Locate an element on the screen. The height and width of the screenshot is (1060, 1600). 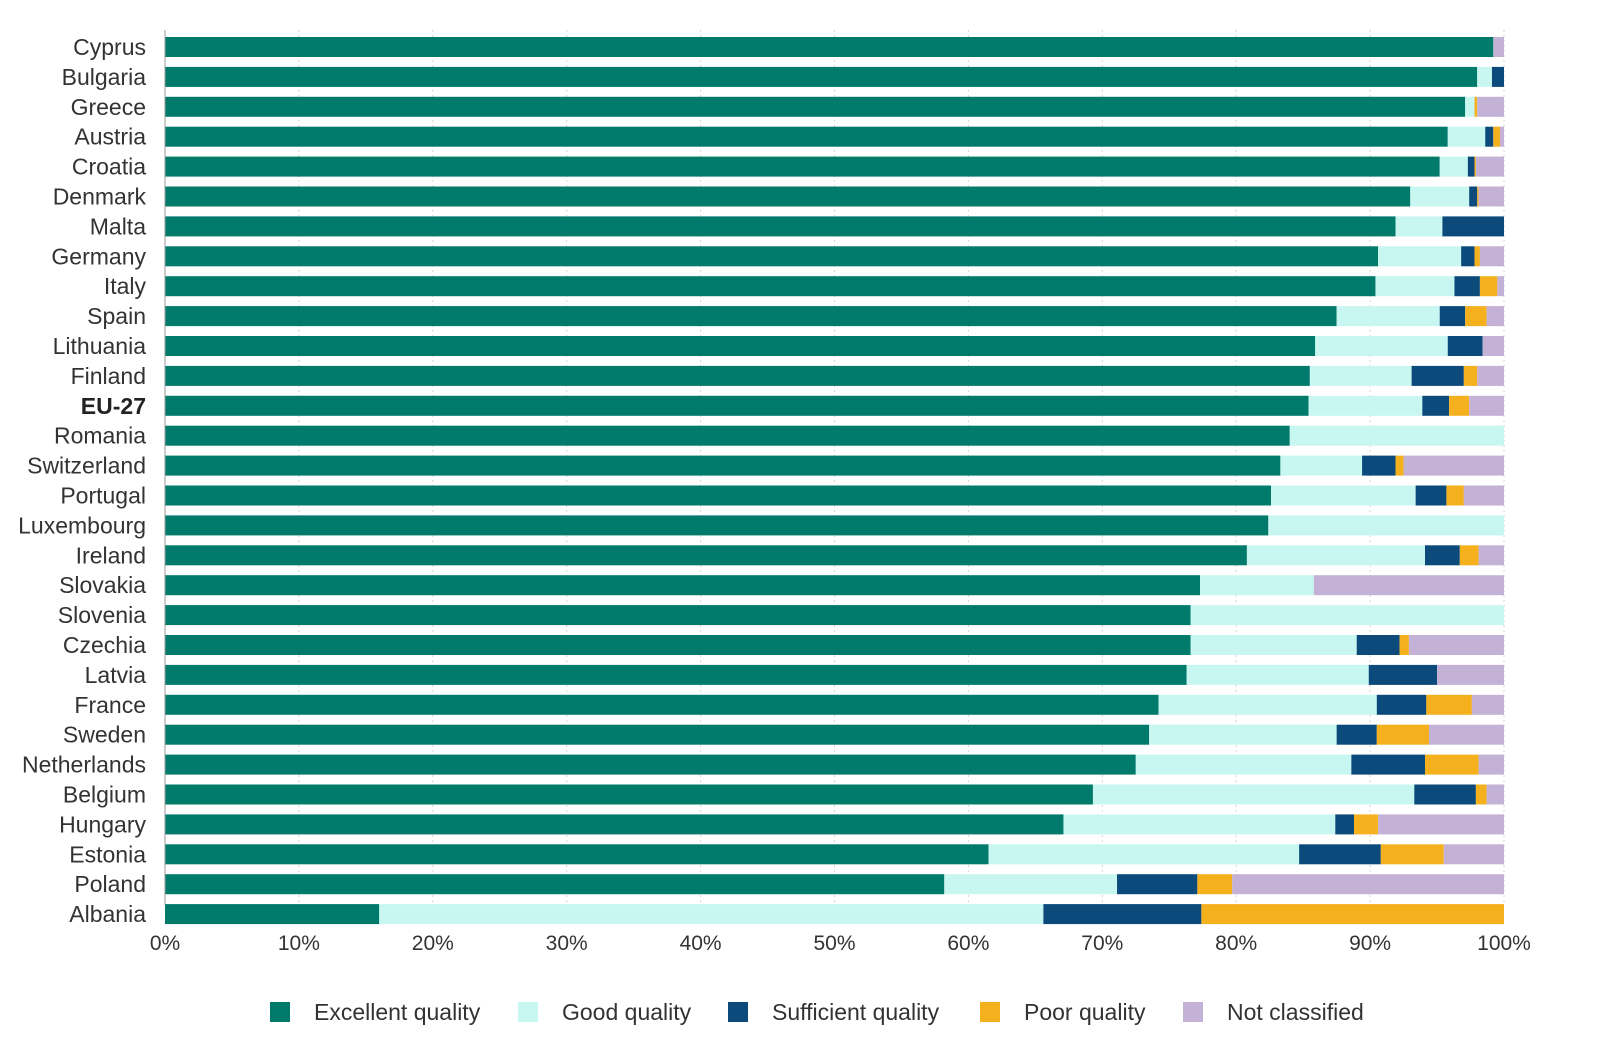
category-label-ireland: Ireland is located at coordinates (111, 555).